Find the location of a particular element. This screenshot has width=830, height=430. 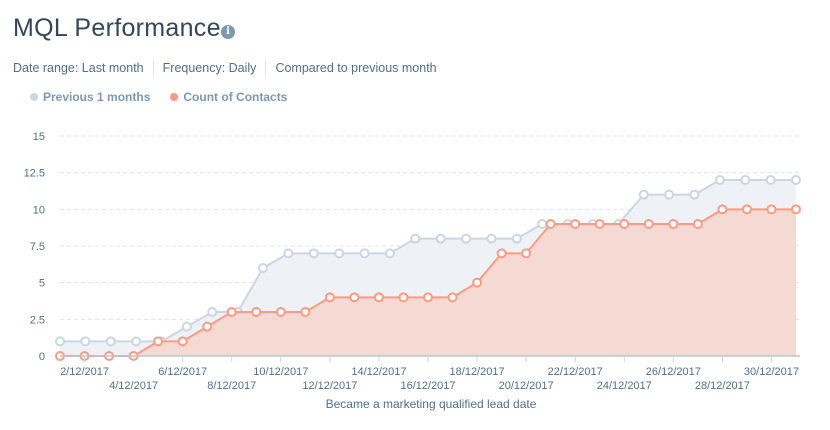

x-tick-label: 30/12/2017 is located at coordinates (771, 372).